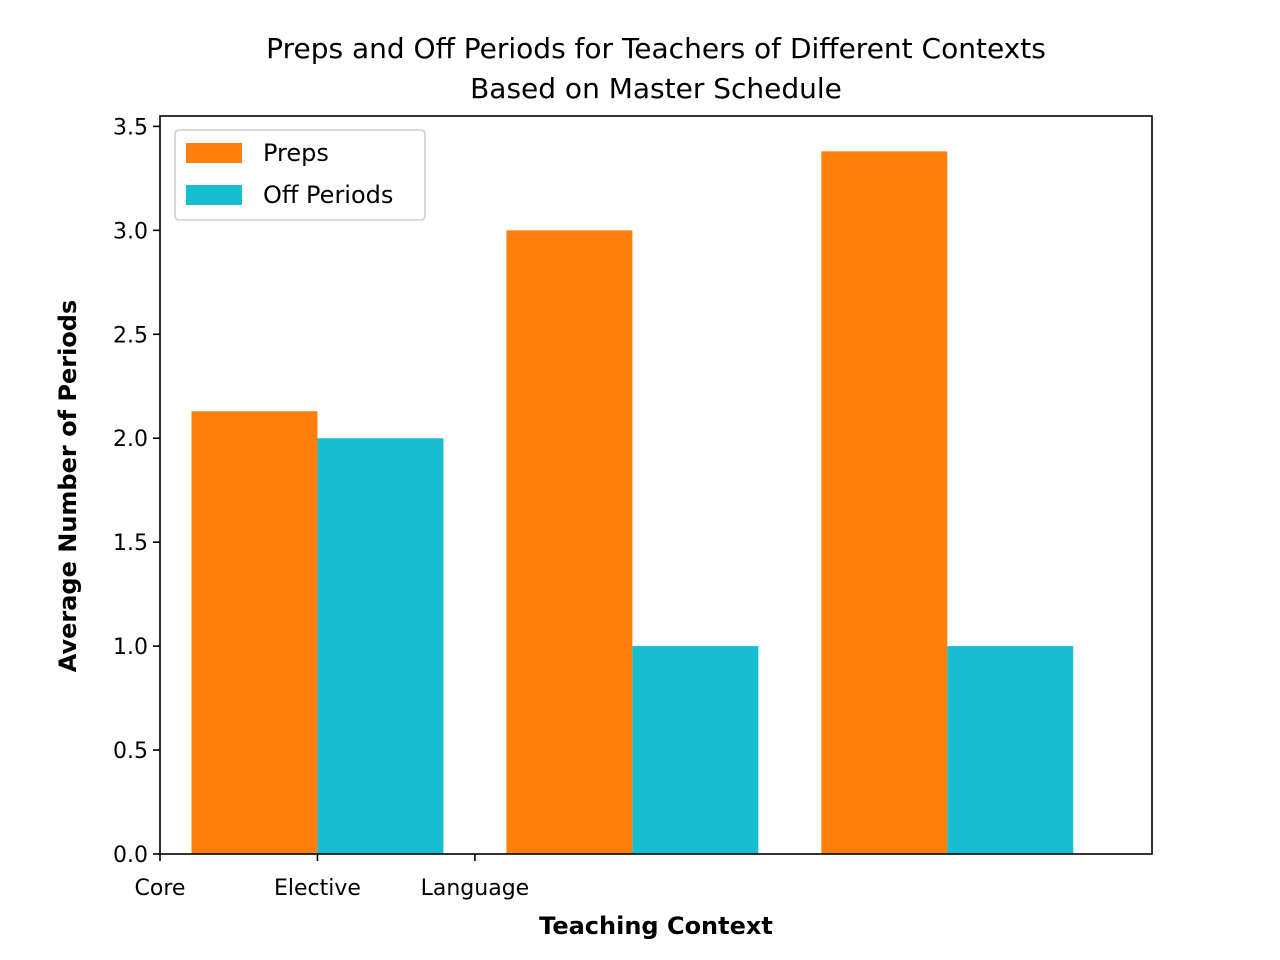 The height and width of the screenshot is (960, 1280). I want to click on y-axis-label: Average Number of Periods, so click(68, 486).